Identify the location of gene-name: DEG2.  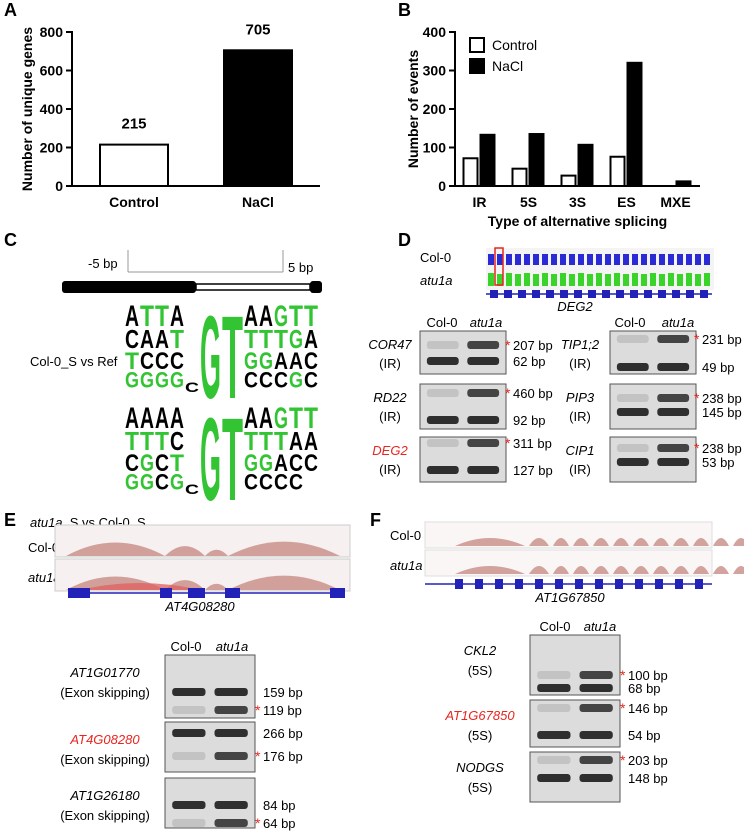
(575, 306).